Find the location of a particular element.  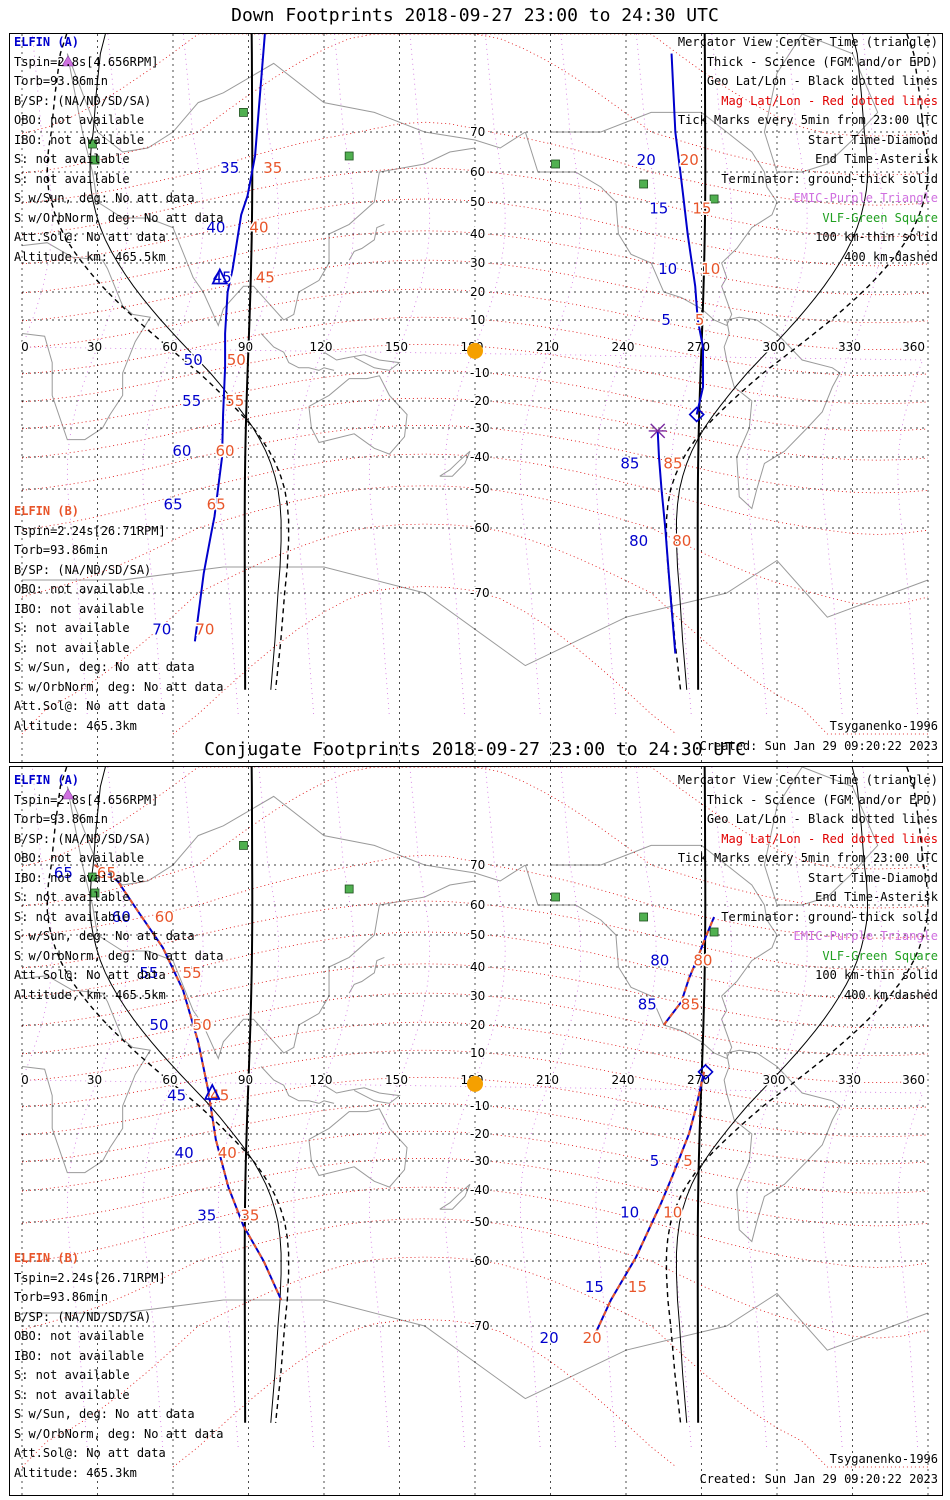

legend-item: 100 km-thin solid is located at coordinates (876, 237).